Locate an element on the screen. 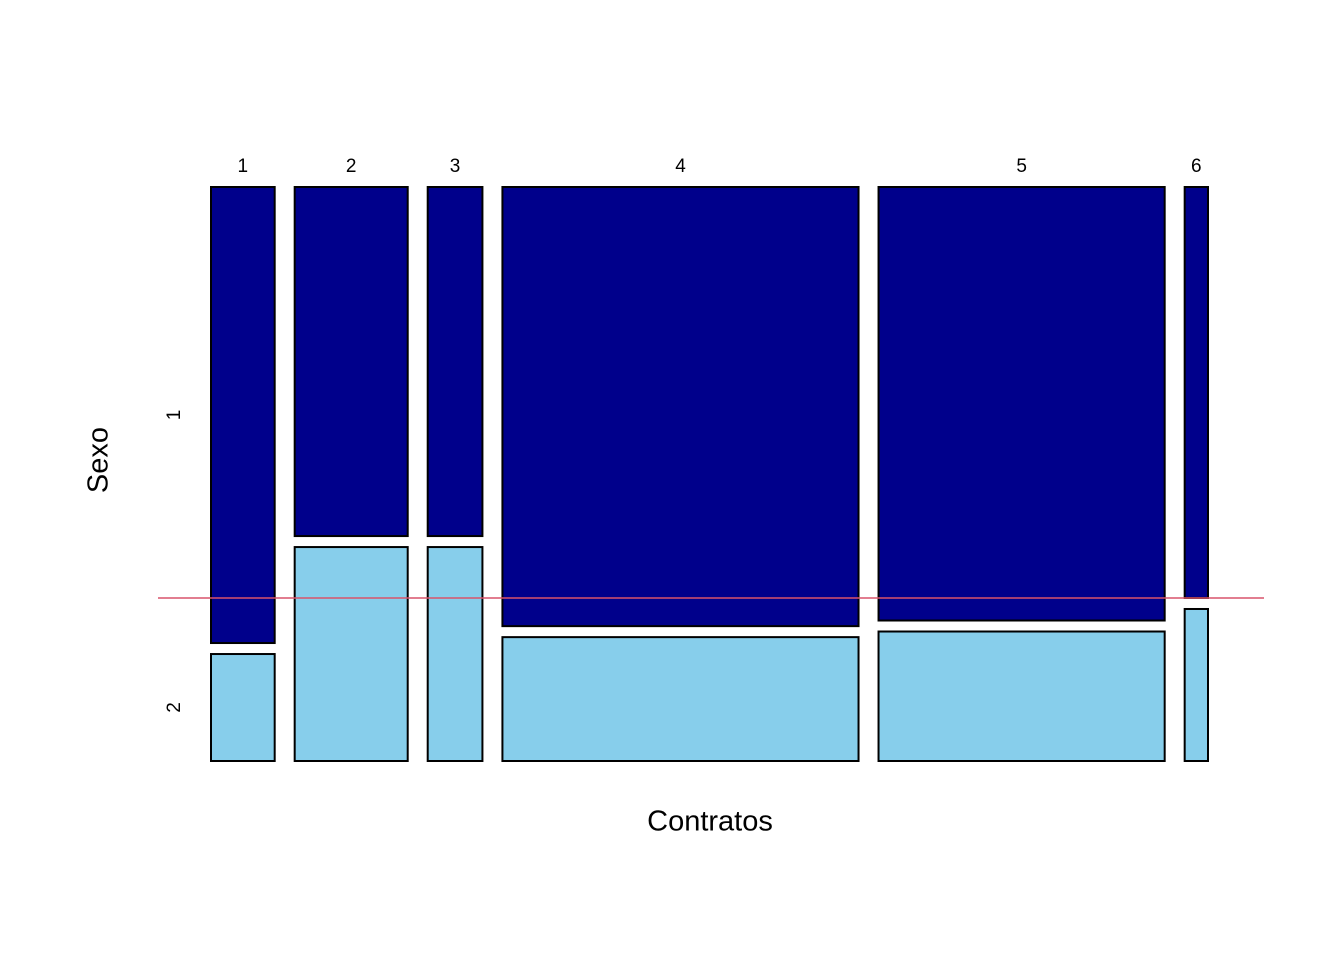 The image size is (1344, 960). column-label: 5 is located at coordinates (1021, 166).